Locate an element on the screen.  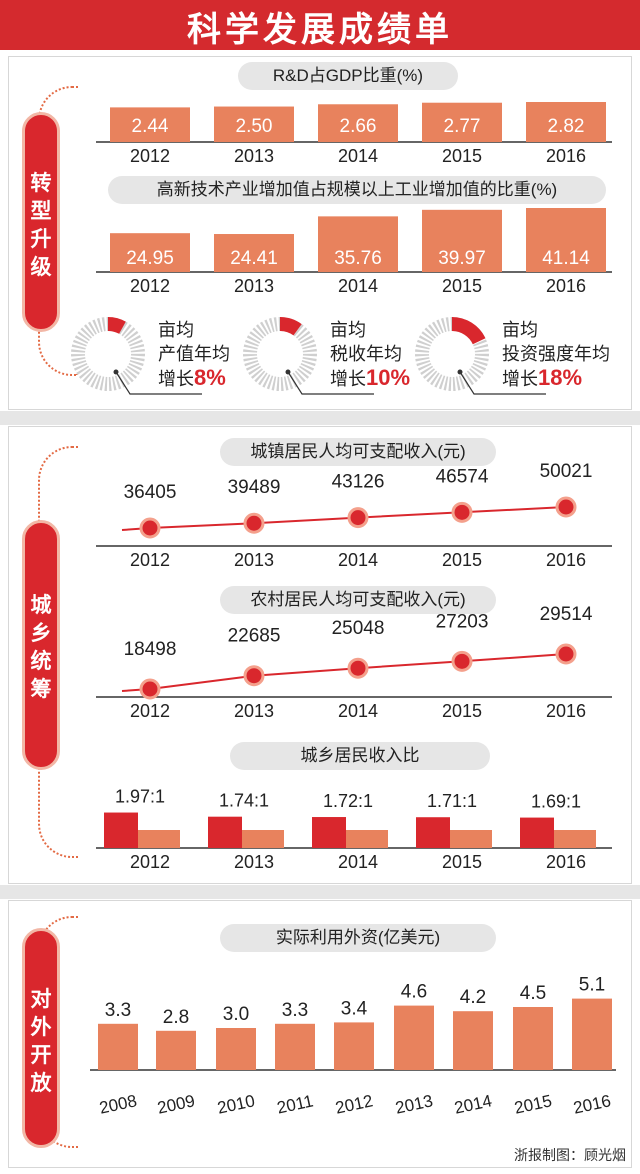
data-label: 36405 is located at coordinates (150, 492).